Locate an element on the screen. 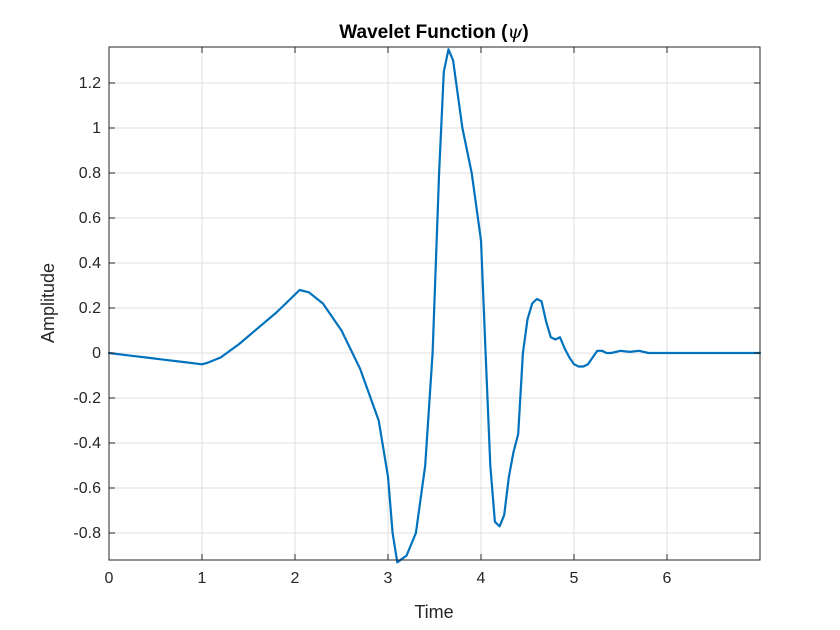 Image resolution: width=840 pixels, height=630 pixels. x-tick-label: 0 is located at coordinates (109, 578).